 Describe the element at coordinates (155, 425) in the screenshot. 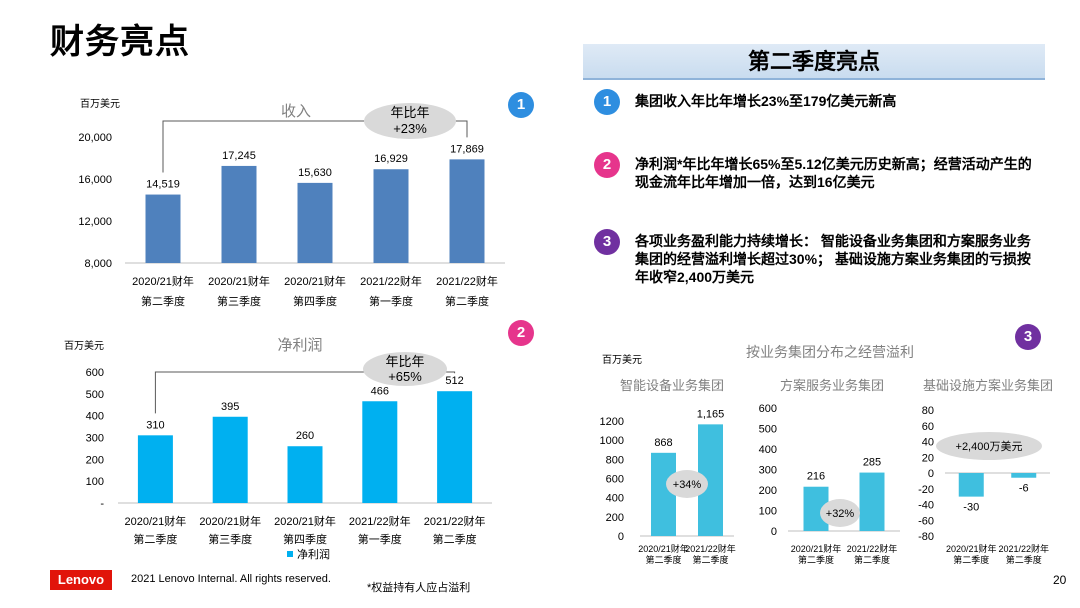

I see `net-profit-value-label: 310` at that location.